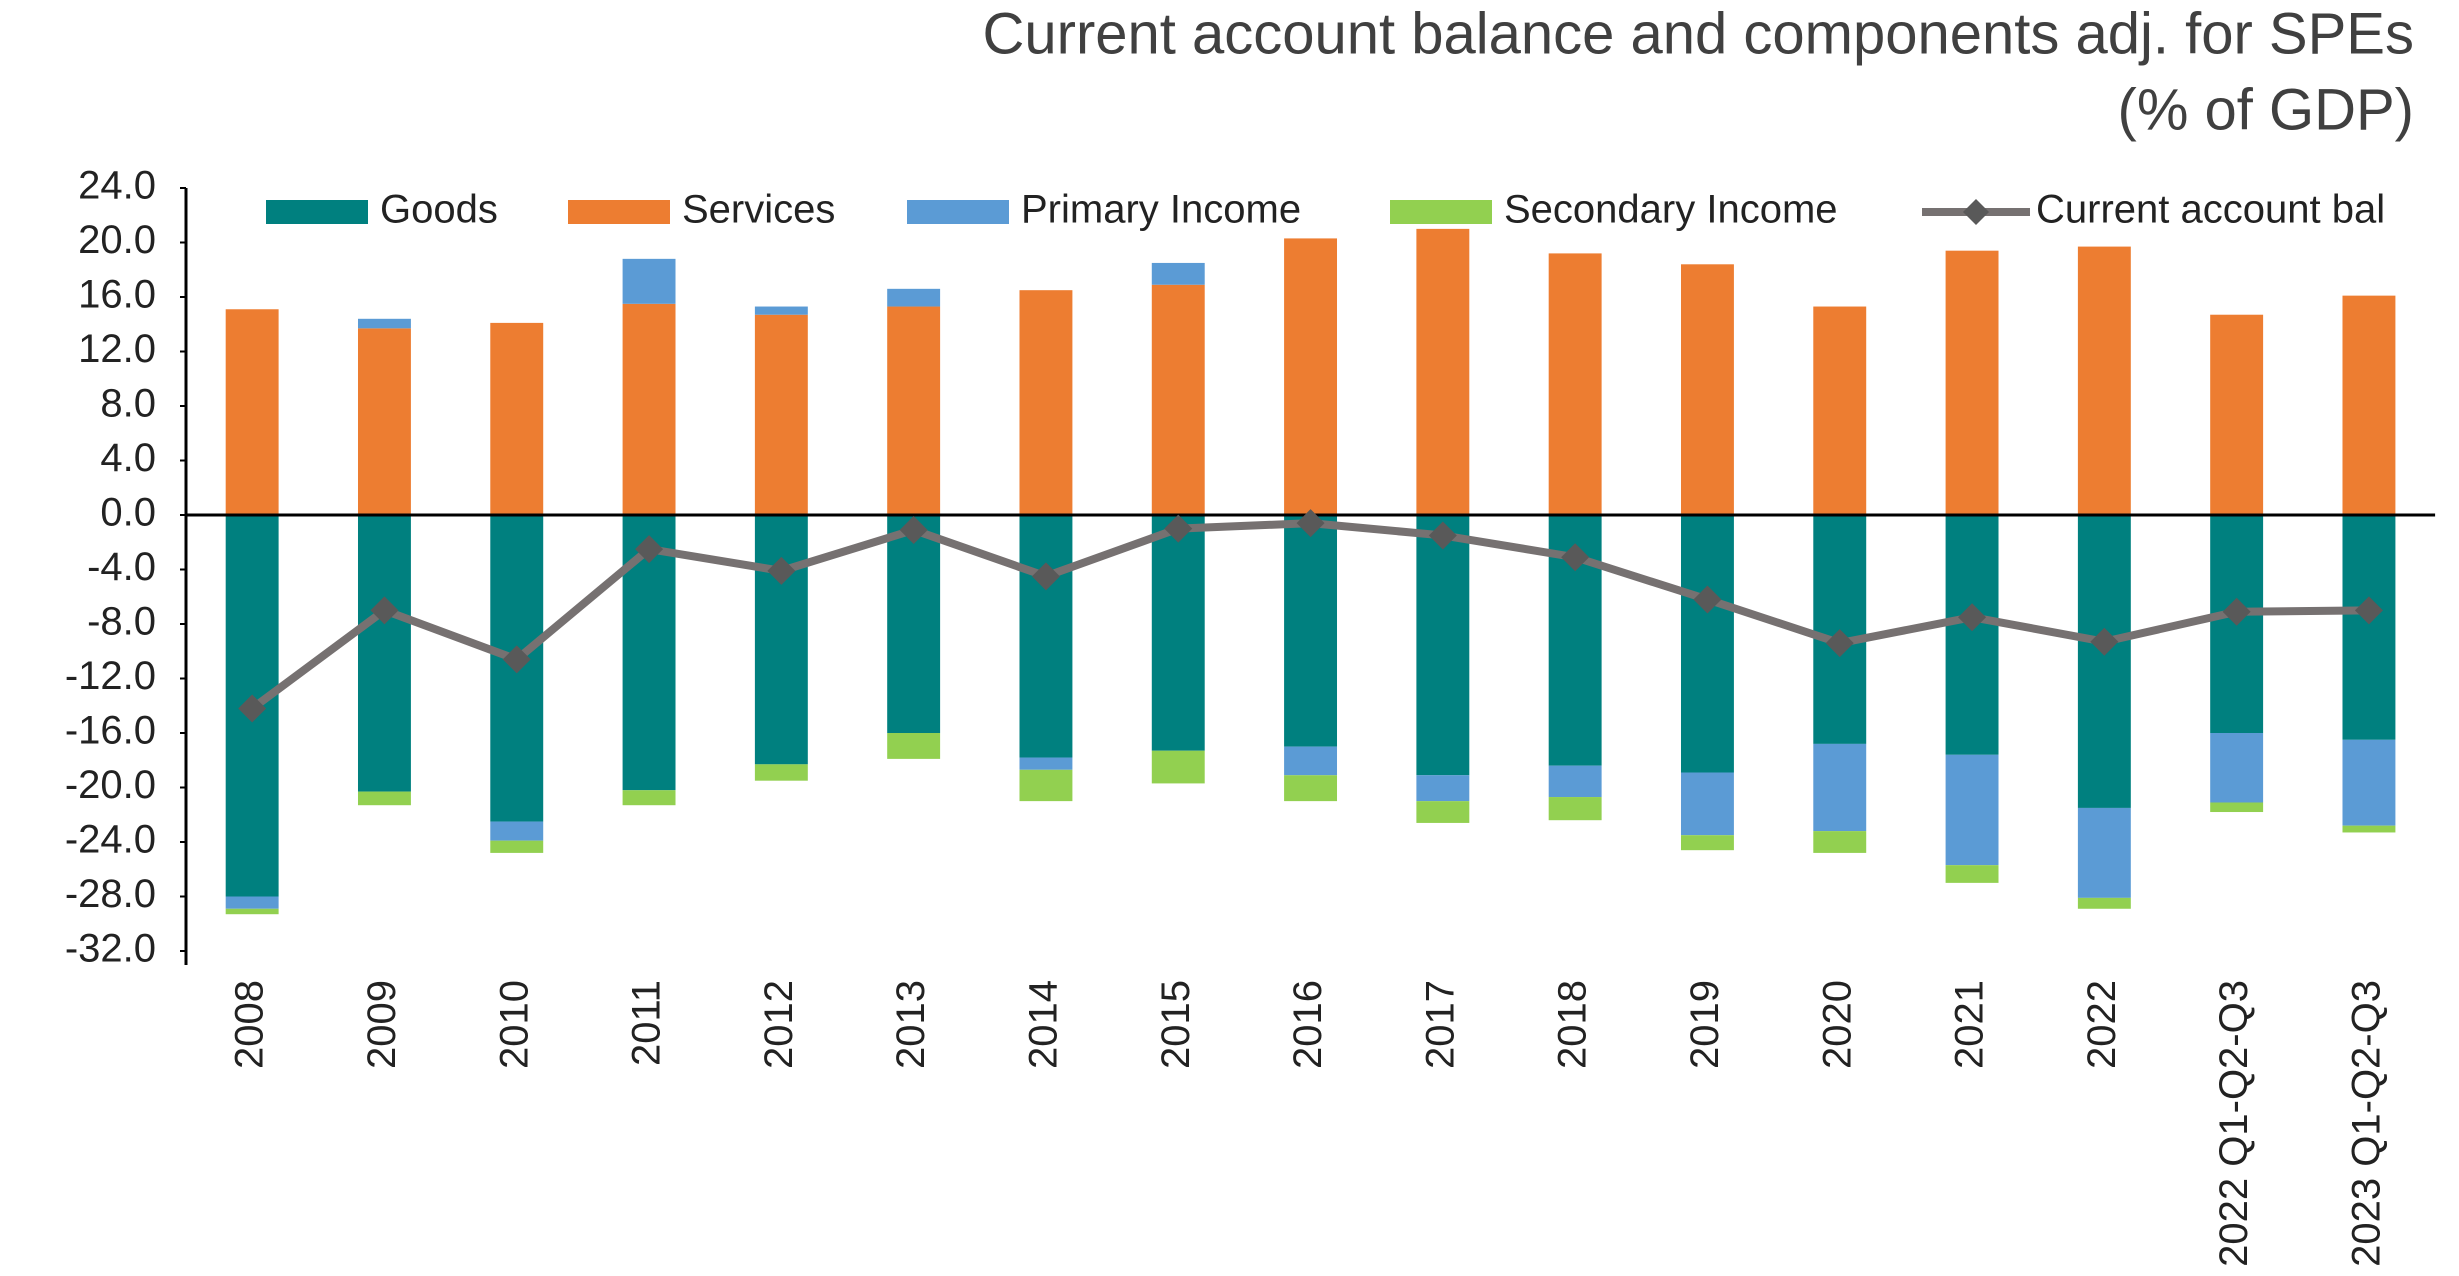 This screenshot has width=2459, height=1276. What do you see at coordinates (250, 1024) in the screenshot?
I see `x-tick-label: 2008` at bounding box center [250, 1024].